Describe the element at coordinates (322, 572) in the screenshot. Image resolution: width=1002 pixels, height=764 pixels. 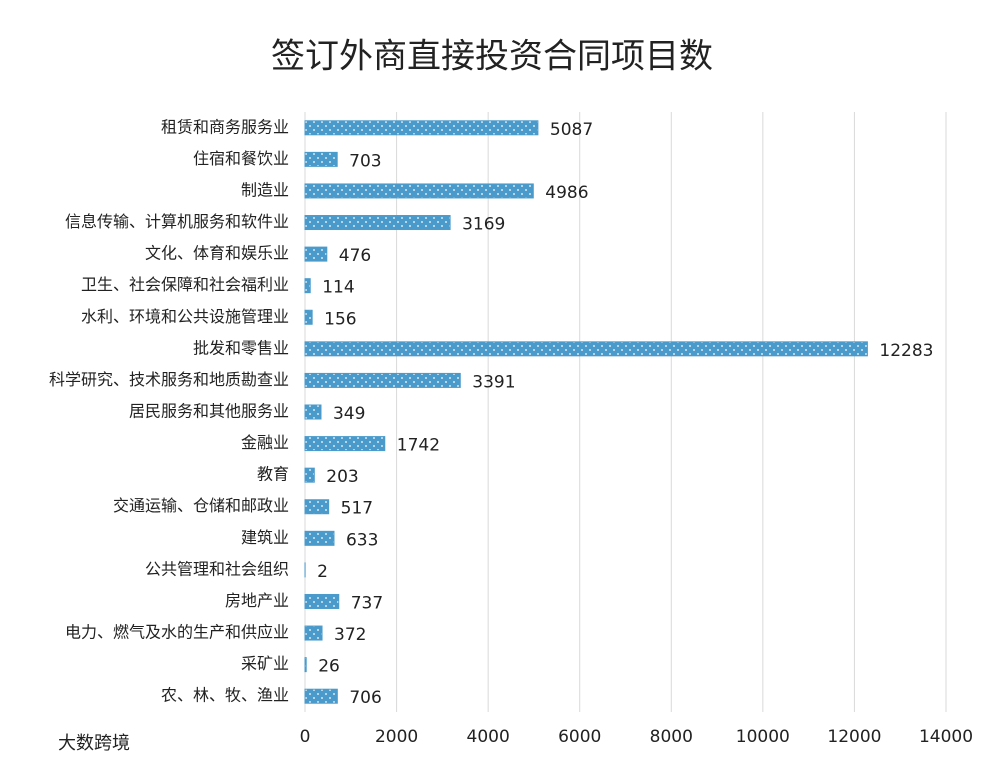
I see `data-label: 2` at that location.